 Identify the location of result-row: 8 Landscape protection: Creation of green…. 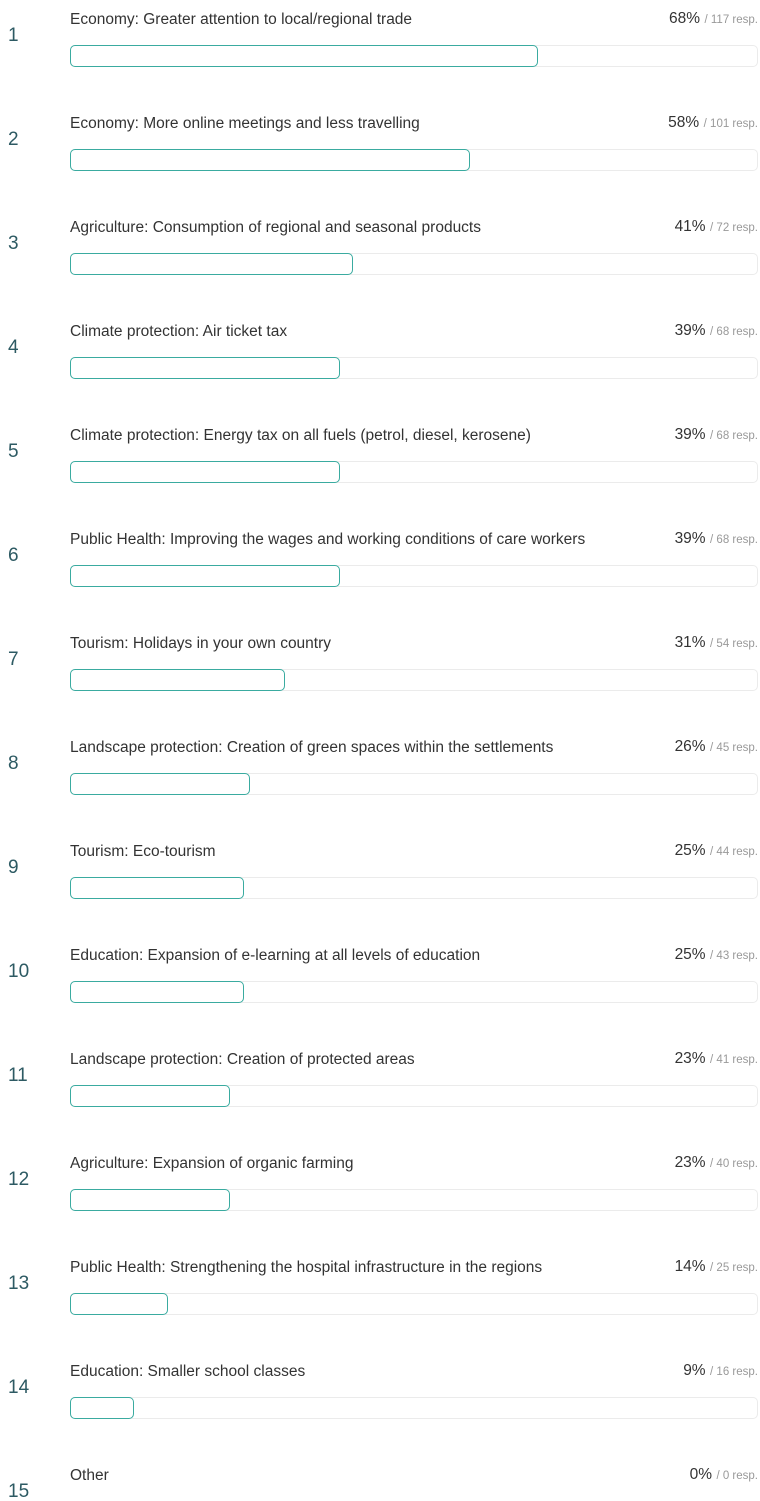
(380, 780).